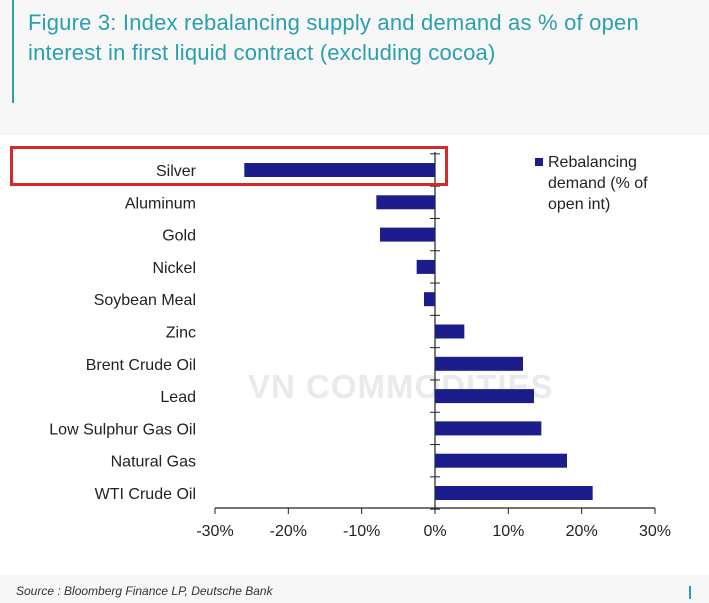  What do you see at coordinates (434, 531) in the screenshot?
I see `x-tick-label: 0%` at bounding box center [434, 531].